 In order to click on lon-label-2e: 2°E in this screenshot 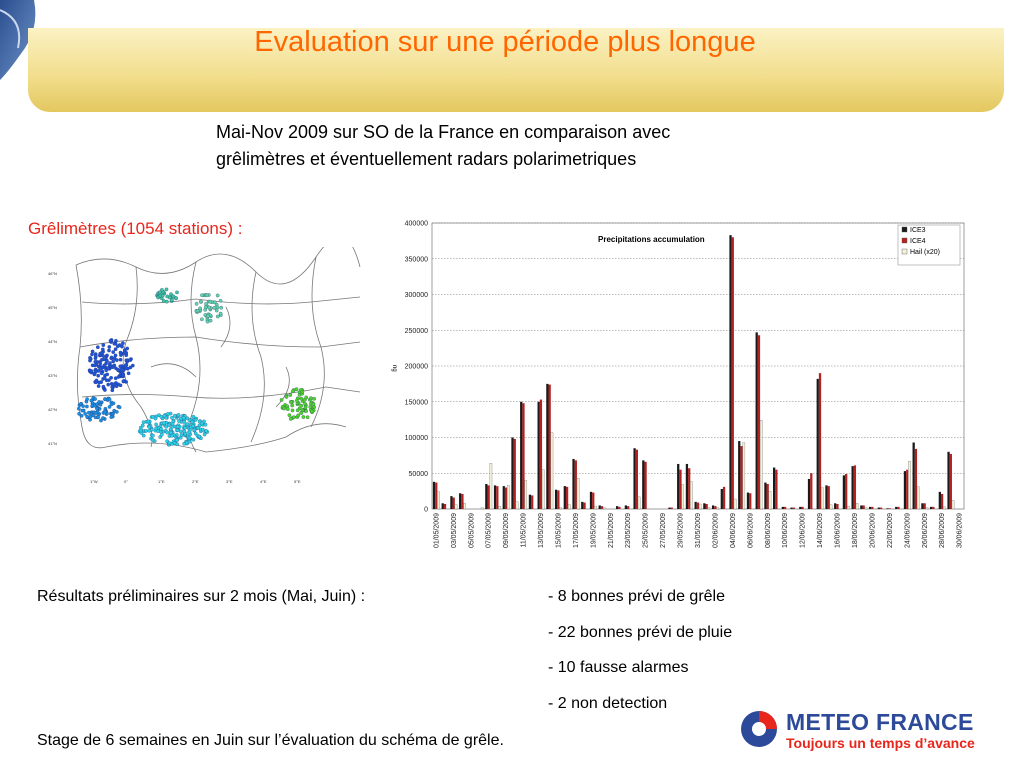, I will do `click(195, 481)`.